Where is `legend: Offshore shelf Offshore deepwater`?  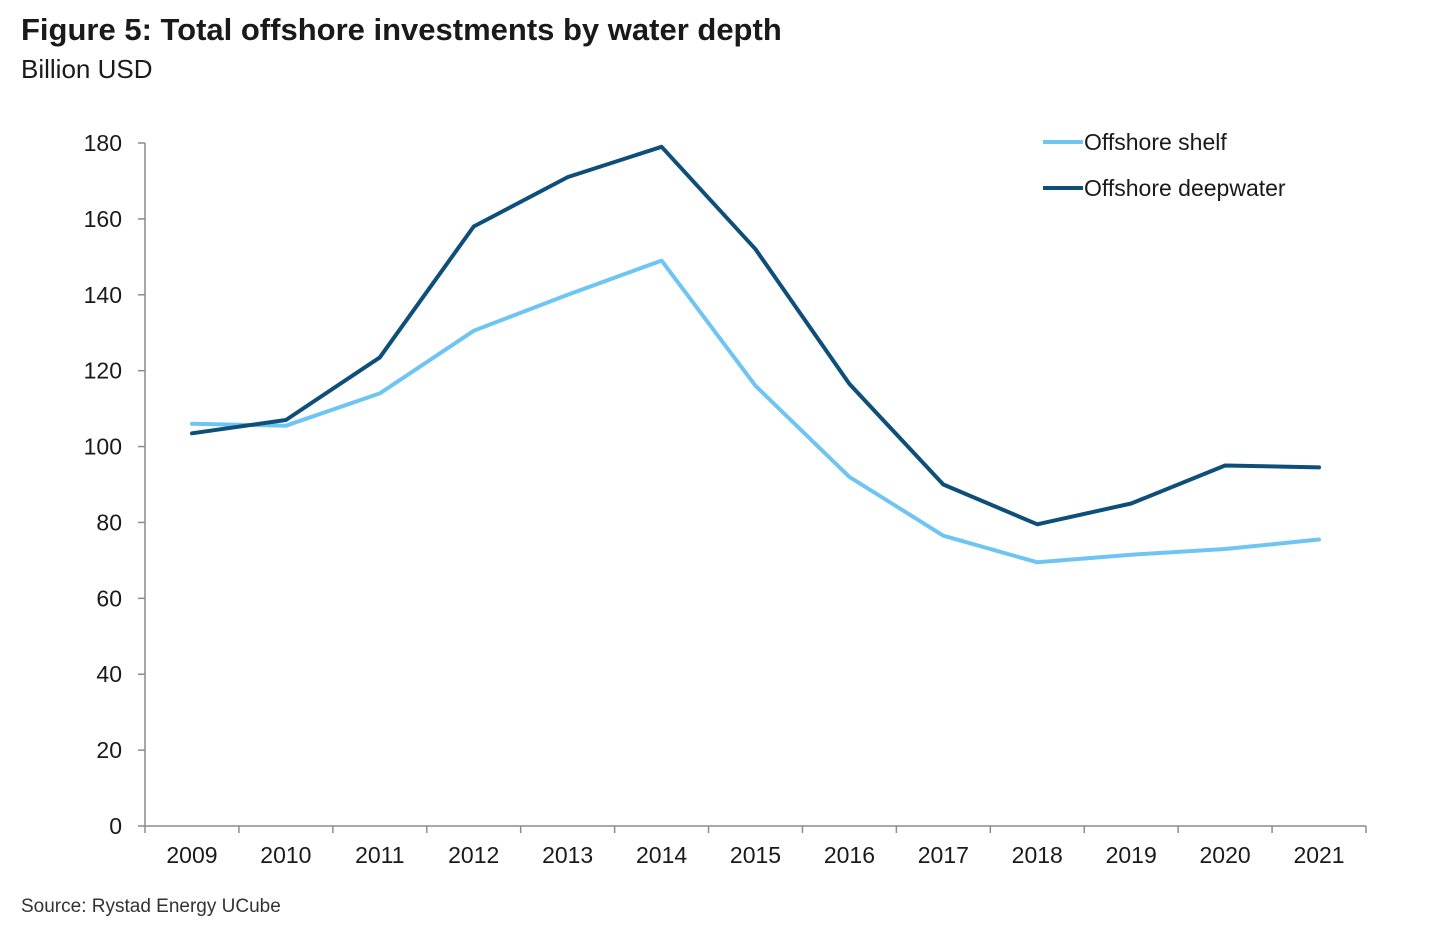 legend: Offshore shelf Offshore deepwater is located at coordinates (1164, 165).